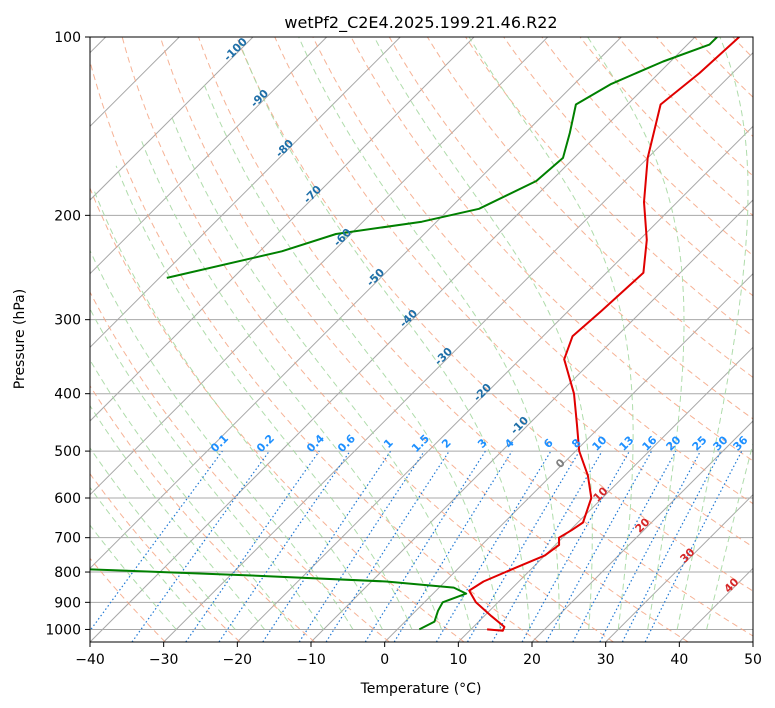 This screenshot has width=775, height=708. I want to click on moist-adiabat-label: 0, so click(560, 463).